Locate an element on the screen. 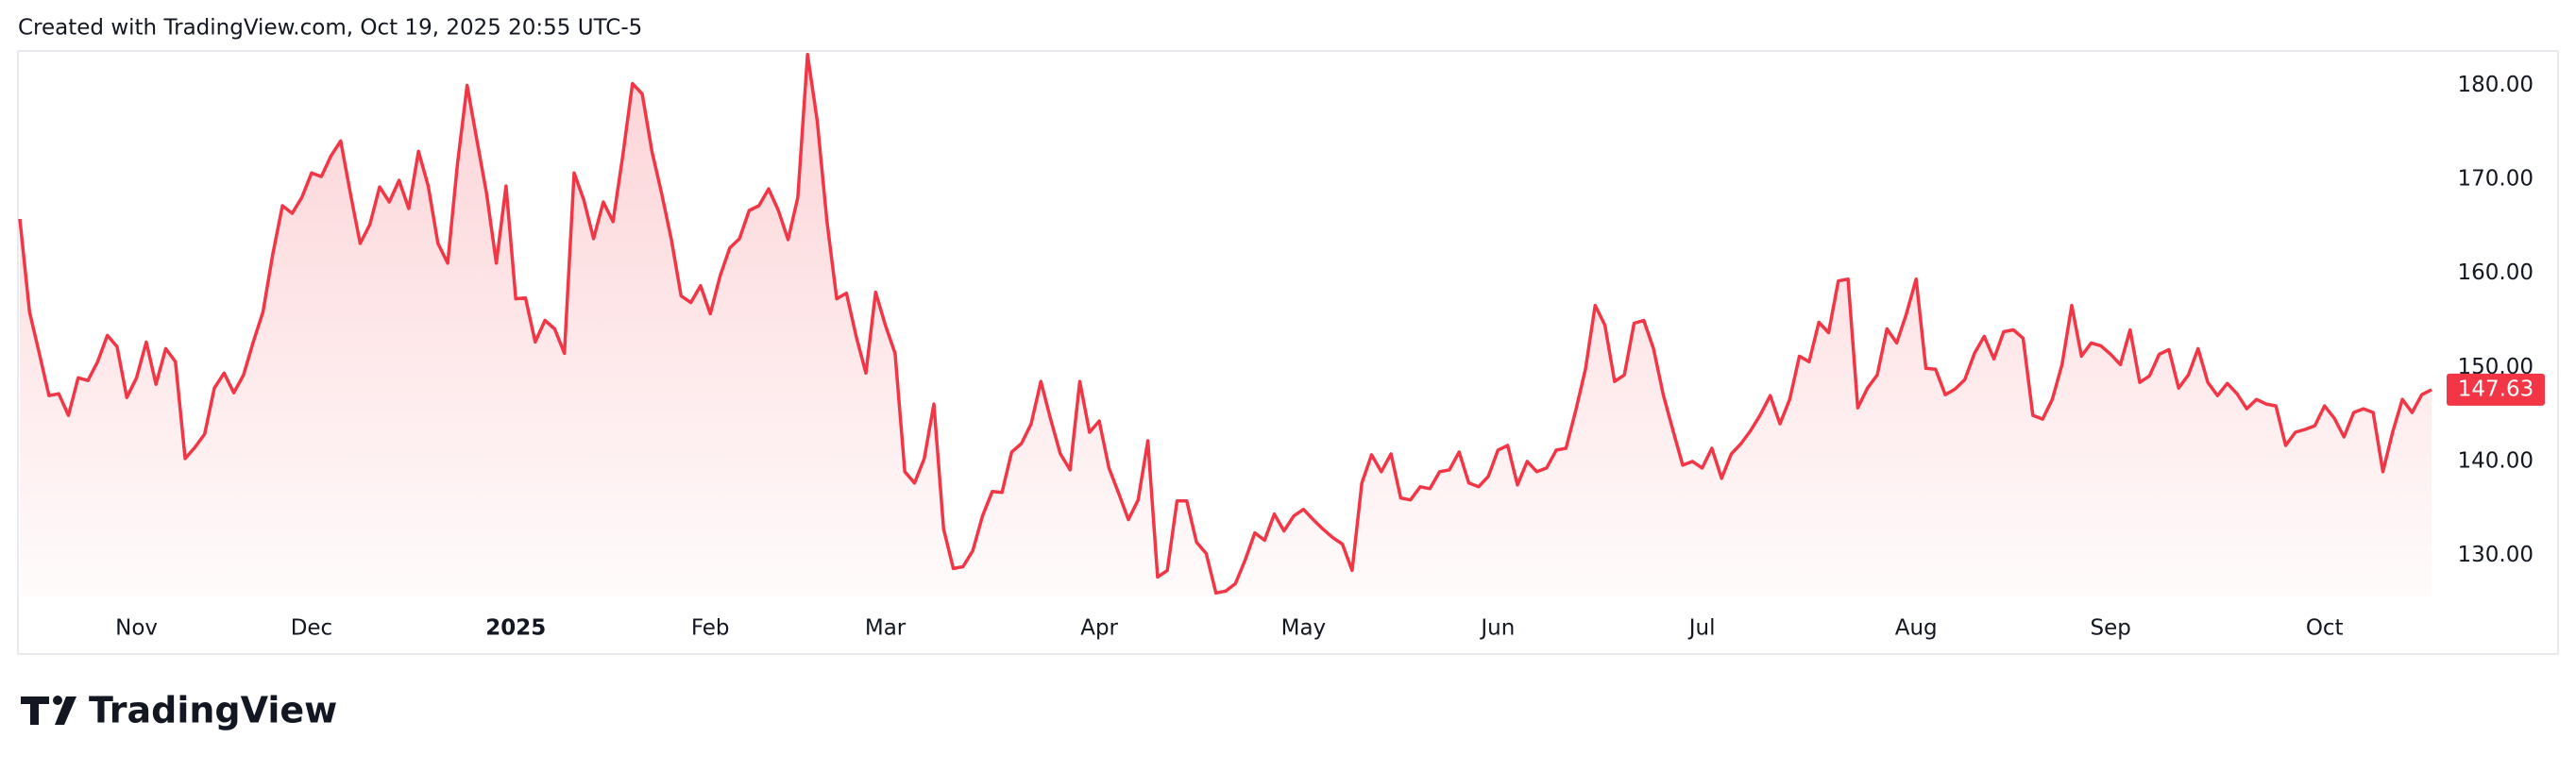 The width and height of the screenshot is (2576, 772). x-tick-label: Sep is located at coordinates (2110, 628).